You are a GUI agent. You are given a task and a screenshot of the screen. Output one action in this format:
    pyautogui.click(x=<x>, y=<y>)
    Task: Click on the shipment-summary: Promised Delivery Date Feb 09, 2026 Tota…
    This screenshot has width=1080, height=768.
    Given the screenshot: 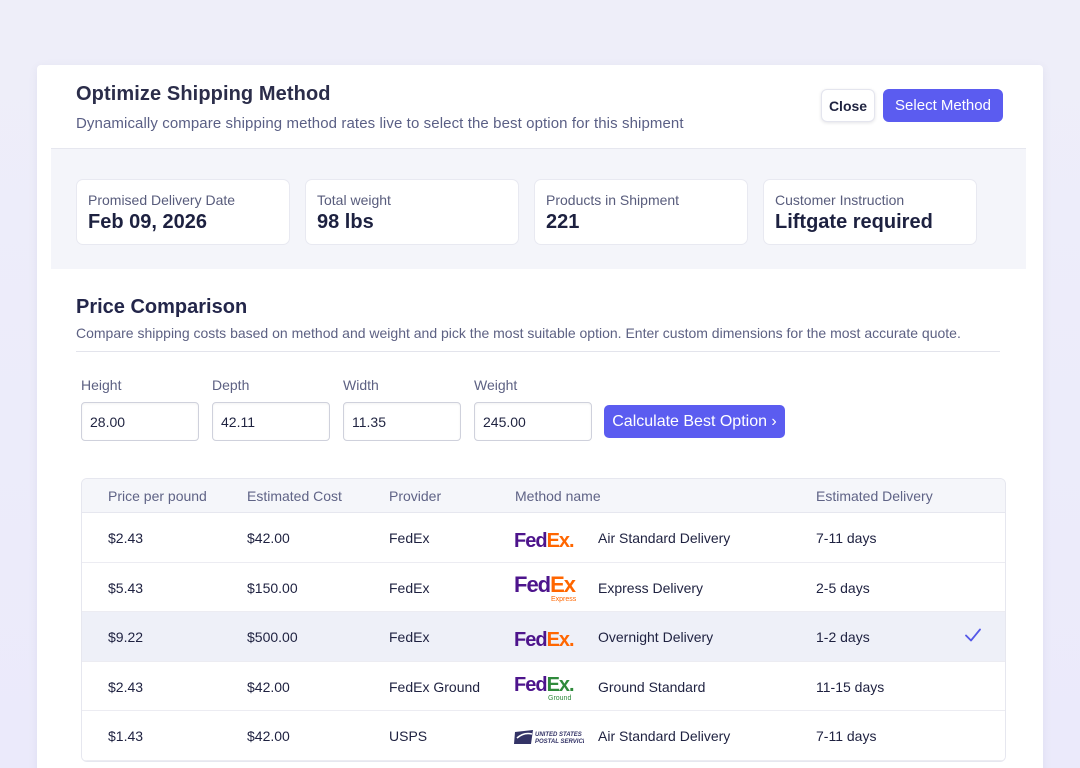 What is the action you would take?
    pyautogui.click(x=538, y=208)
    